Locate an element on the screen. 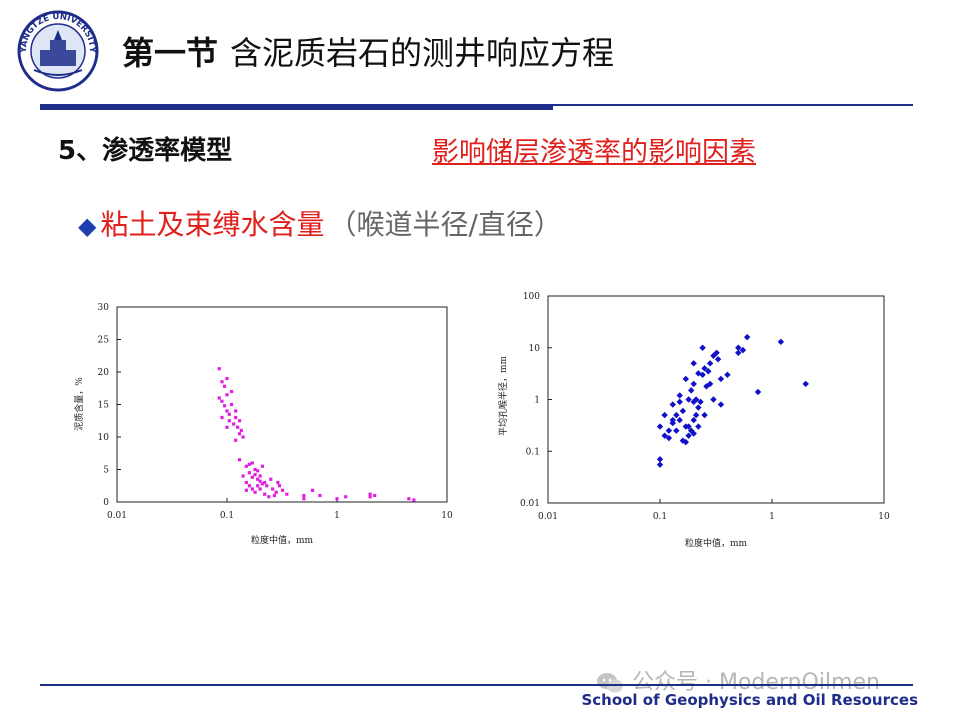  y-tick-label: 25 is located at coordinates (104, 341).